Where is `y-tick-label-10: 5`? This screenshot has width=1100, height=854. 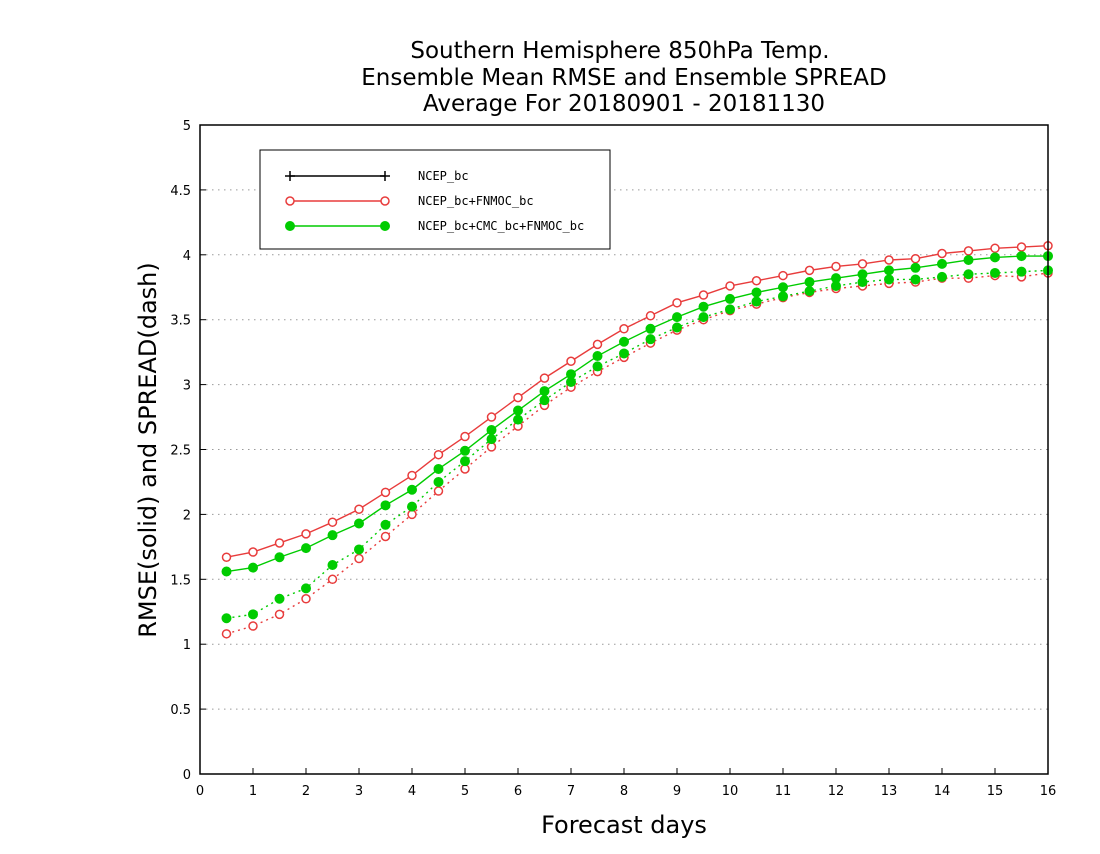
y-tick-label-10: 5 is located at coordinates (187, 126).